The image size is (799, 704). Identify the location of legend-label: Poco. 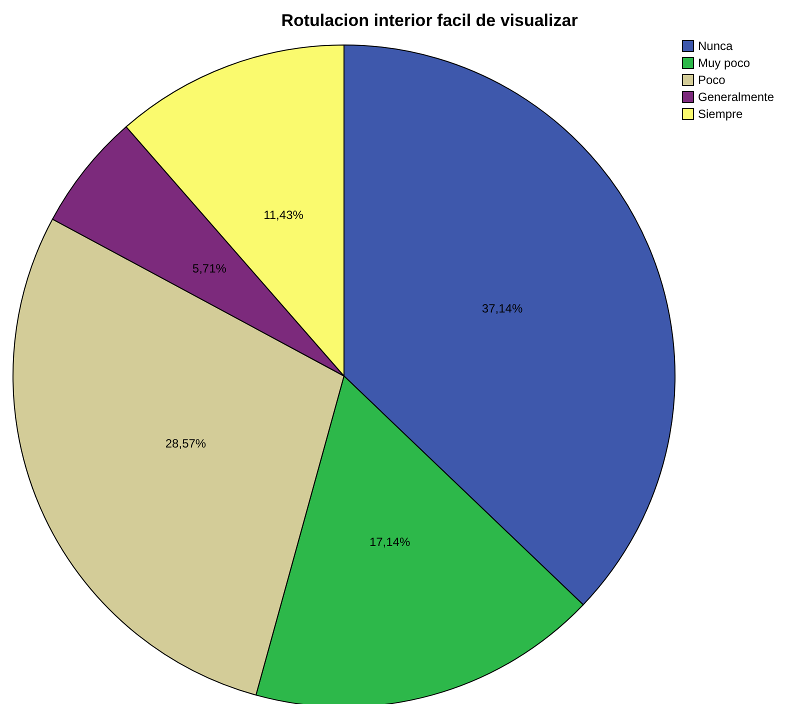
(712, 80).